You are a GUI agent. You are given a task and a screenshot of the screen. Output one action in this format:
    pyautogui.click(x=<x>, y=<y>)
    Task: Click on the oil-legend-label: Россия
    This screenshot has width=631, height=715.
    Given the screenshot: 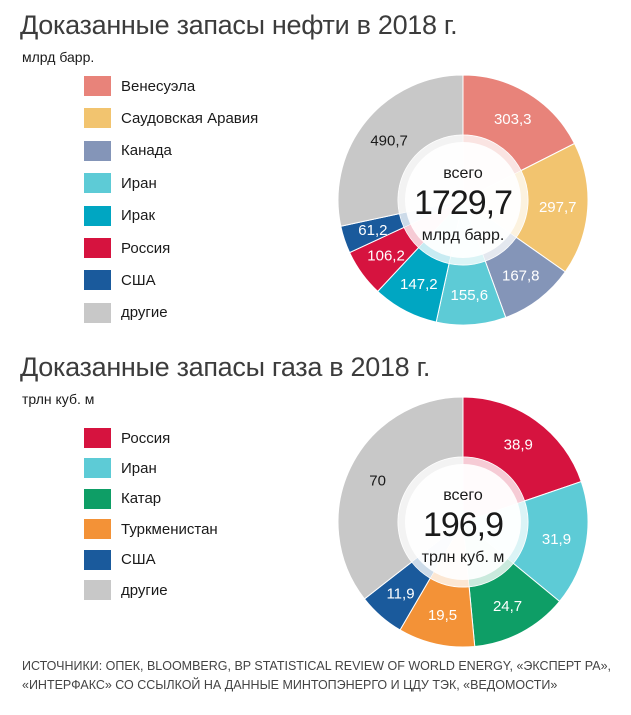 What is the action you would take?
    pyautogui.click(x=146, y=248)
    